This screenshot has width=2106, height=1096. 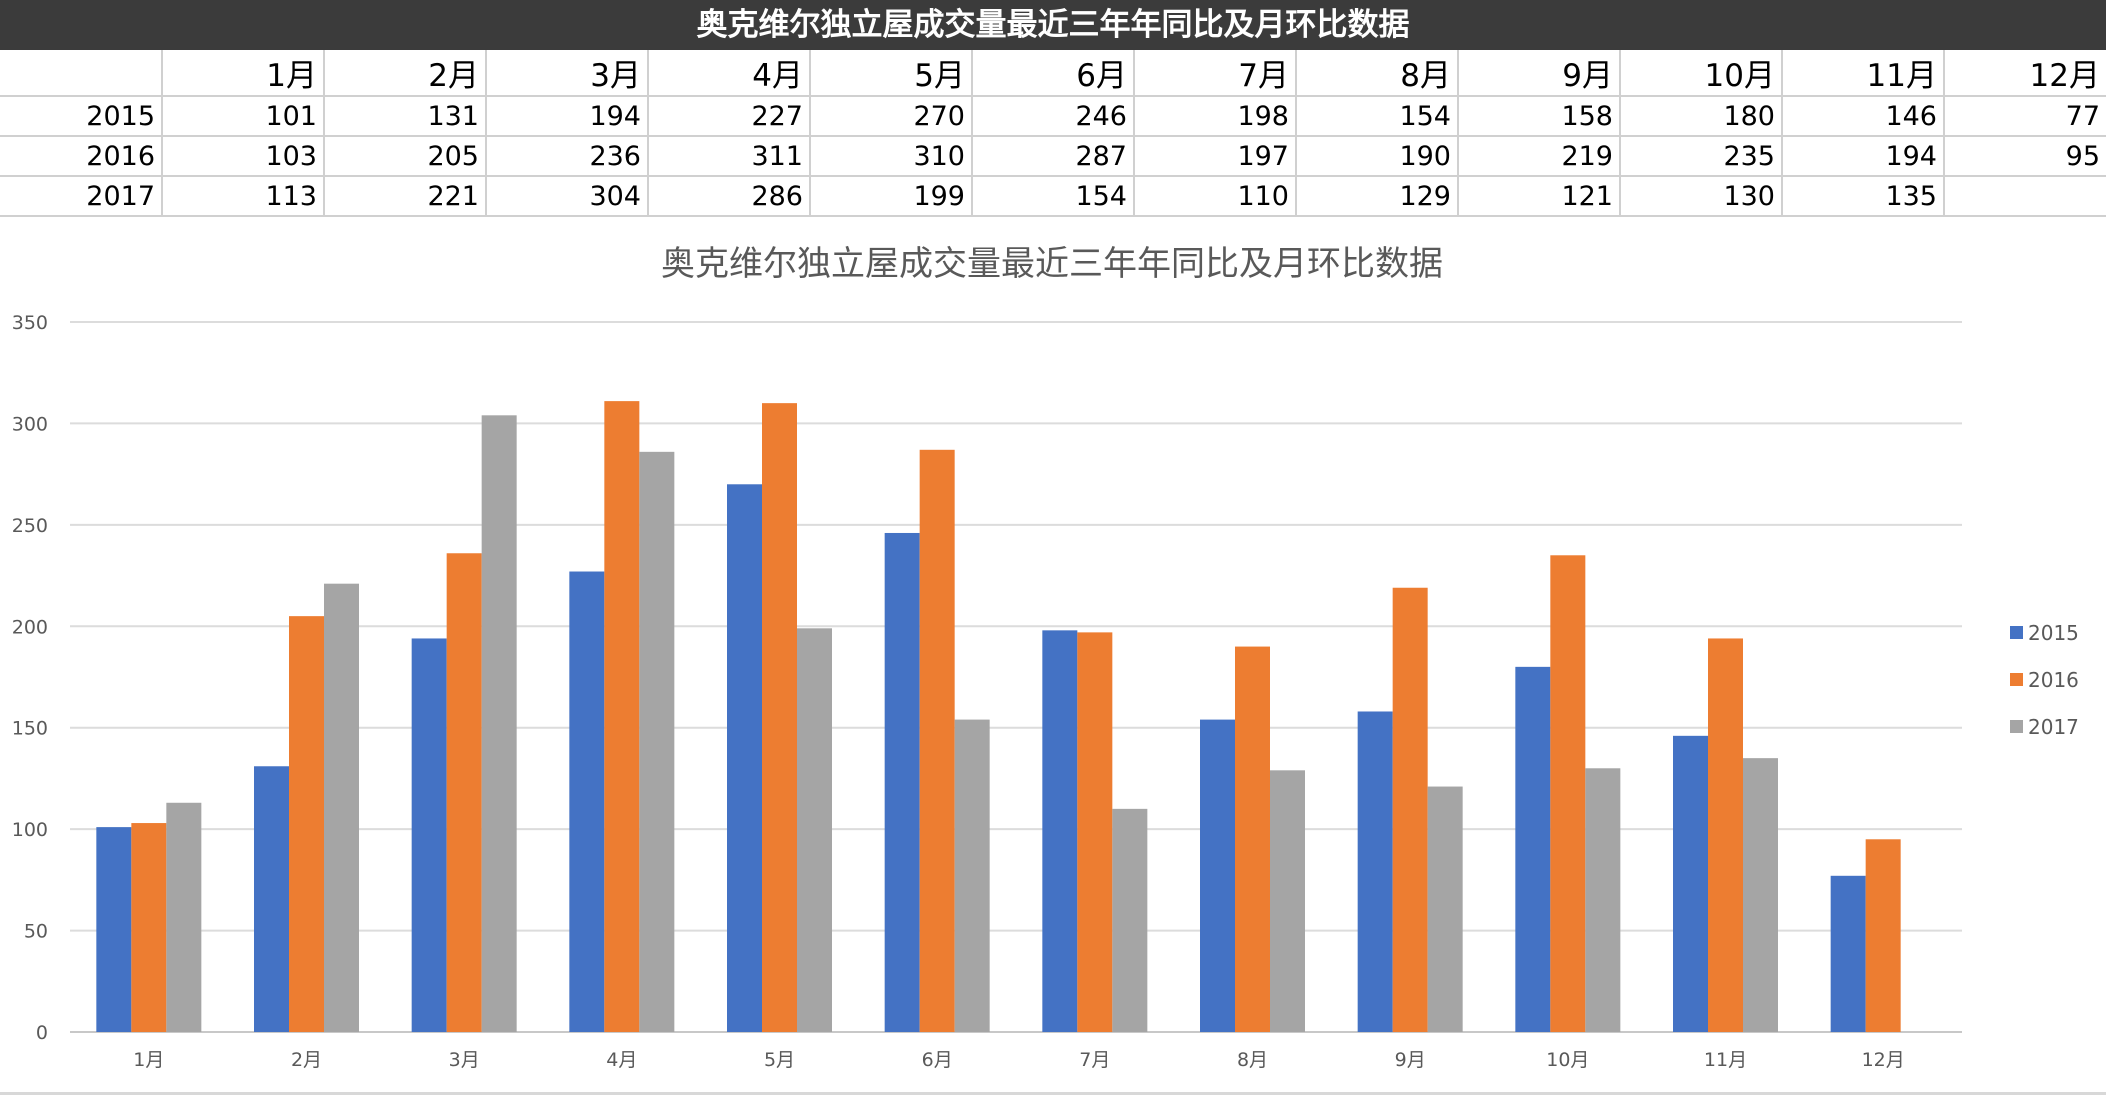 I want to click on bar-2016-1月, so click(x=149, y=927).